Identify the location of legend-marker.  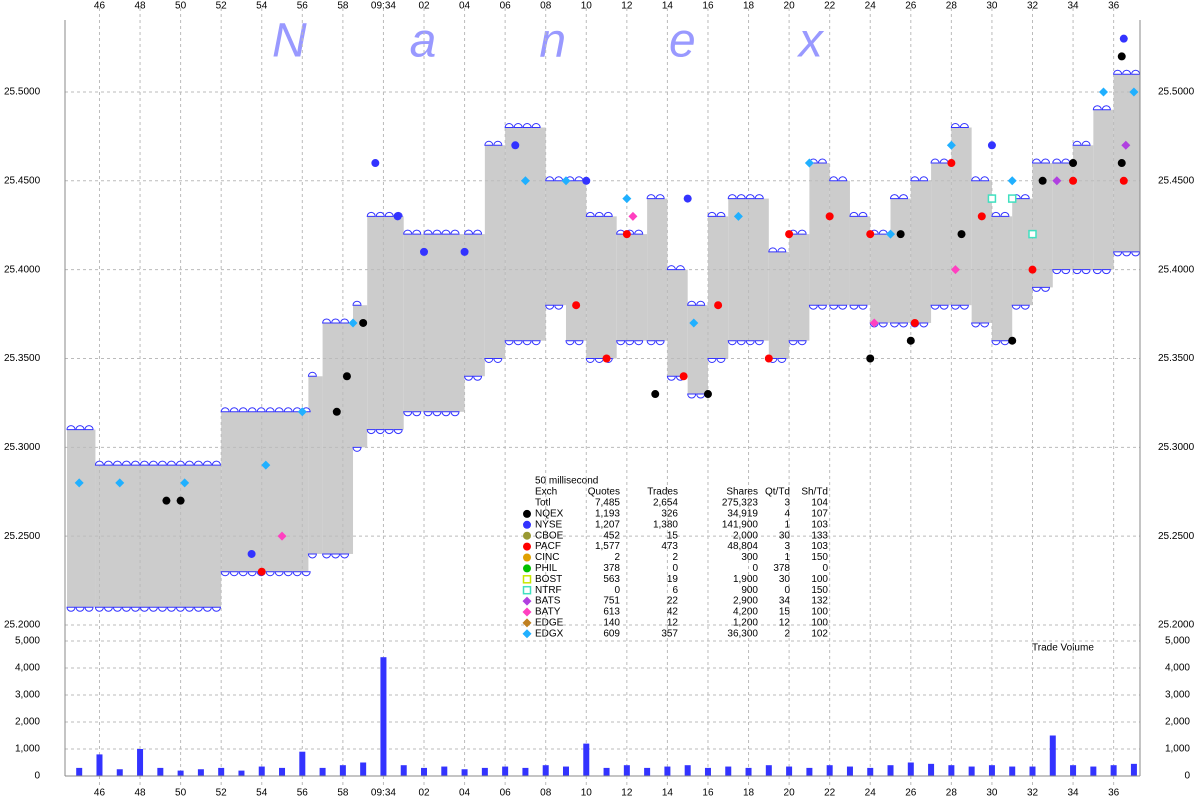
(527, 513).